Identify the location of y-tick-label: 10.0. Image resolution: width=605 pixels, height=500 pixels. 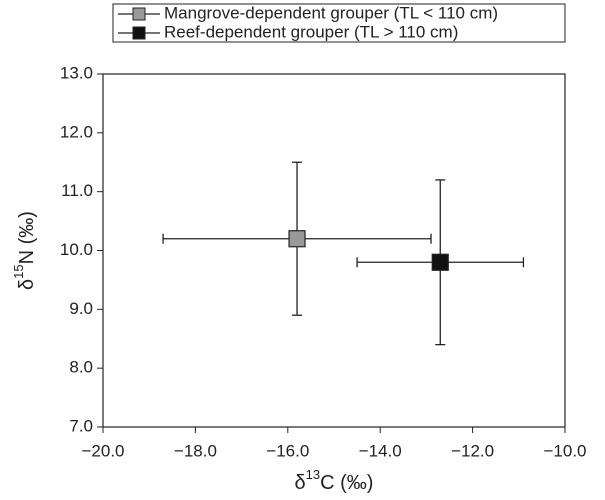
(76, 249).